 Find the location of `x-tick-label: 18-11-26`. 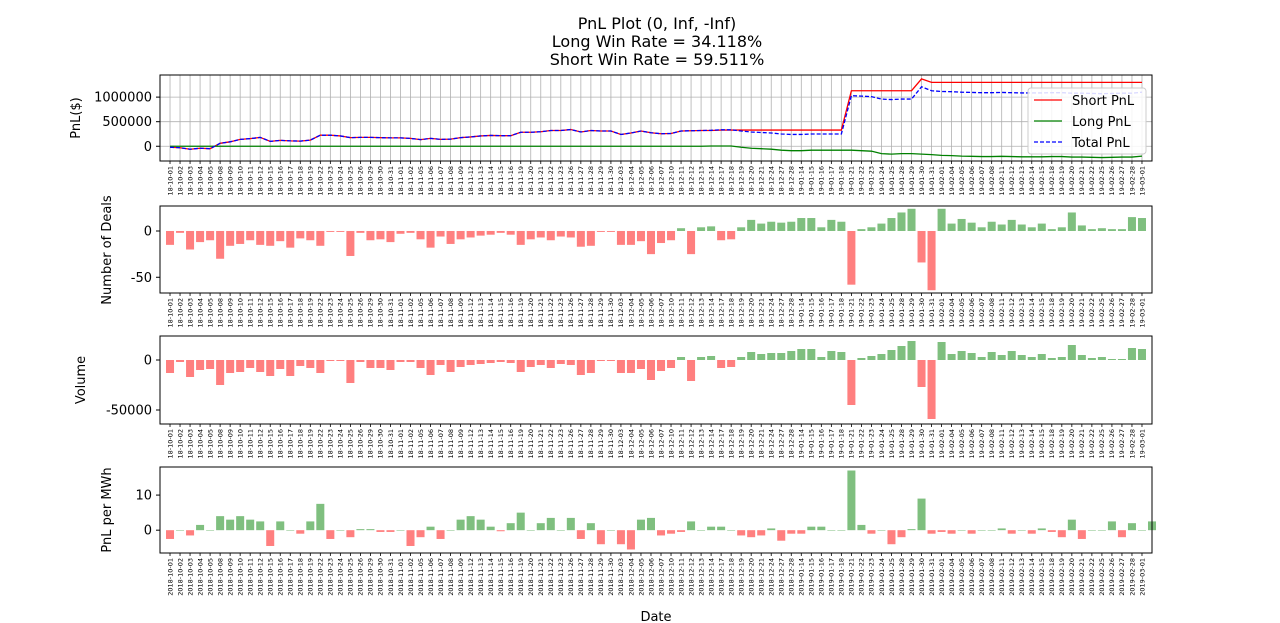

x-tick-label: 18-11-26 is located at coordinates (571, 444).